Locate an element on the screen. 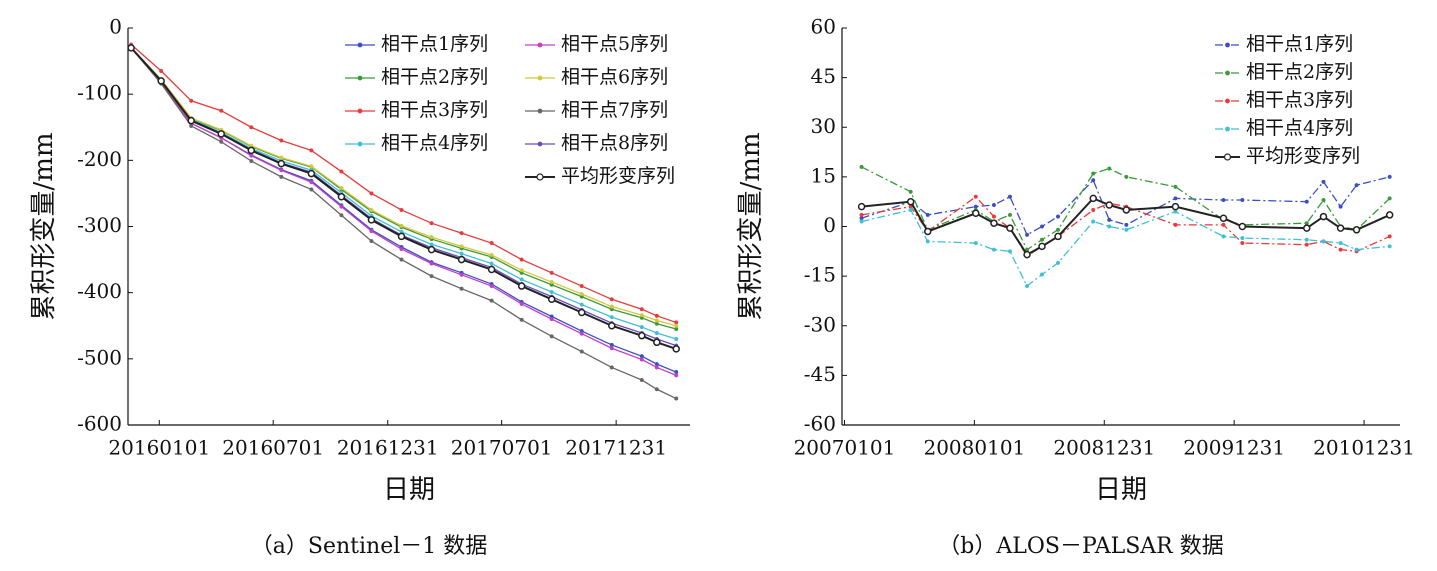 This screenshot has height=571, width=1437. legend-label: 相干点4序列 is located at coordinates (434, 143).